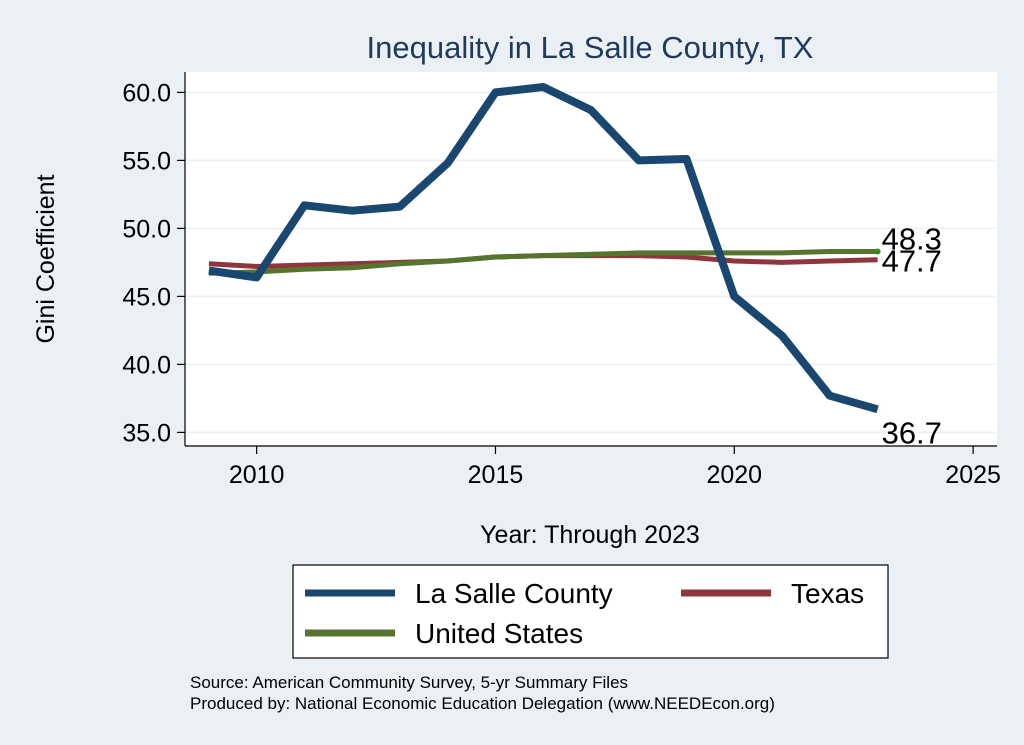  What do you see at coordinates (877, 251) in the screenshot?
I see `end-marker-united-states` at bounding box center [877, 251].